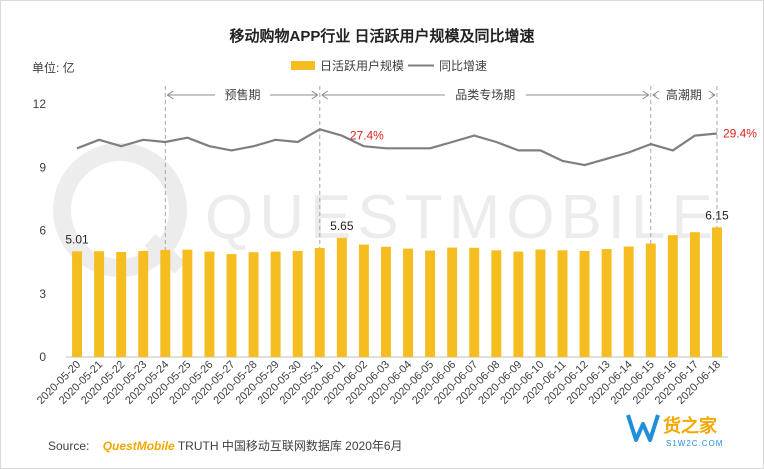  I want to click on y-tick-label: 3, so click(42, 294).